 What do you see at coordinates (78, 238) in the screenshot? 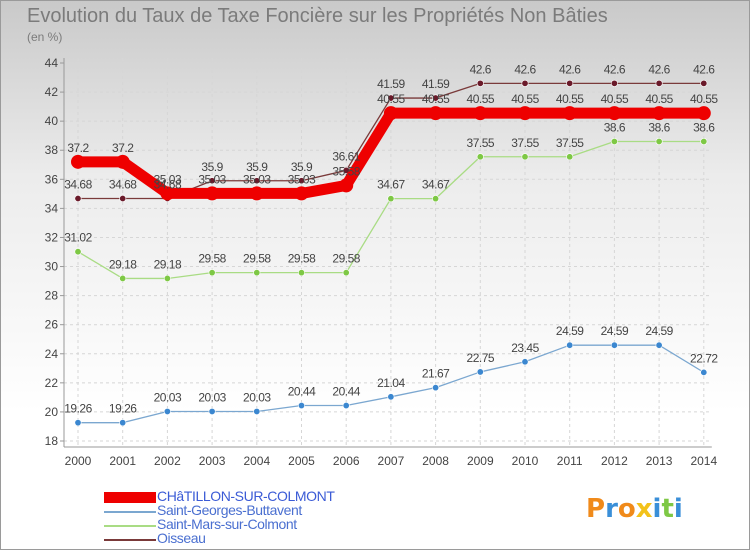
I see `data-label: 31.02` at bounding box center [78, 238].